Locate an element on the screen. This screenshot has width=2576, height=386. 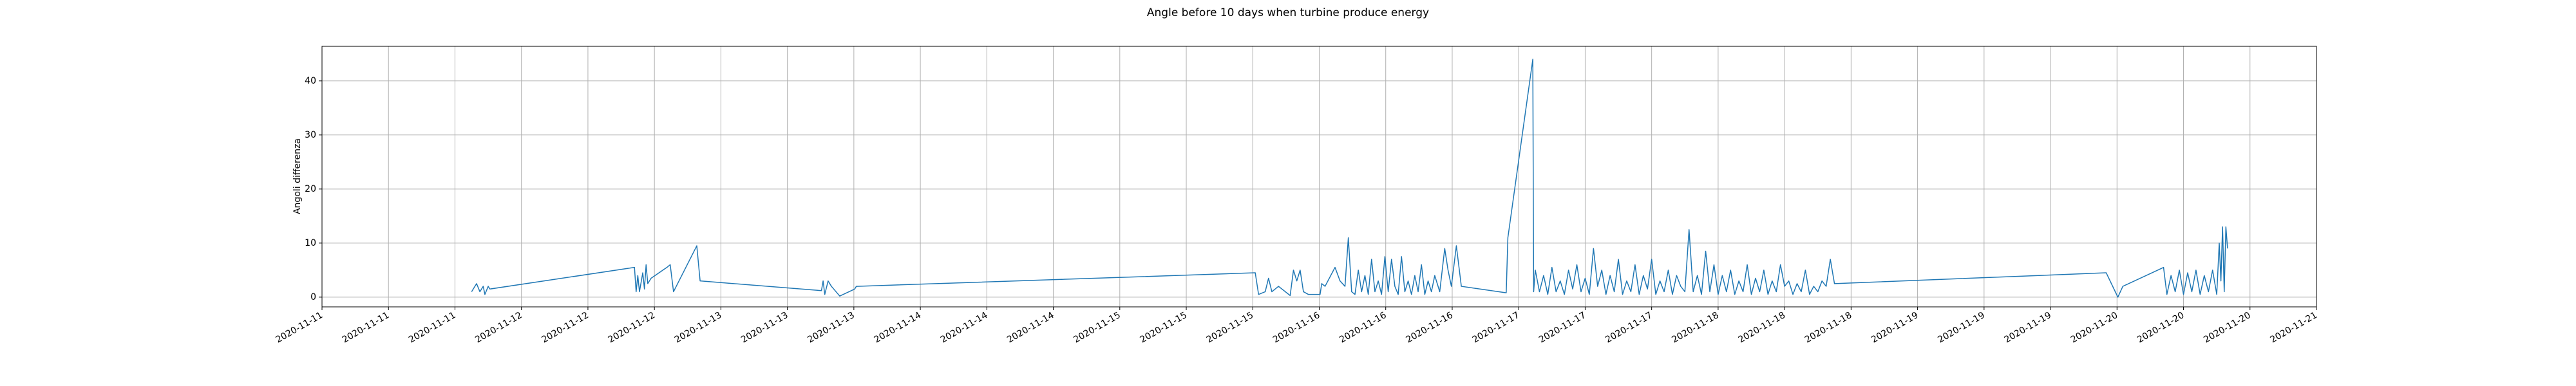
y-tick-label: 10 is located at coordinates (310, 243).